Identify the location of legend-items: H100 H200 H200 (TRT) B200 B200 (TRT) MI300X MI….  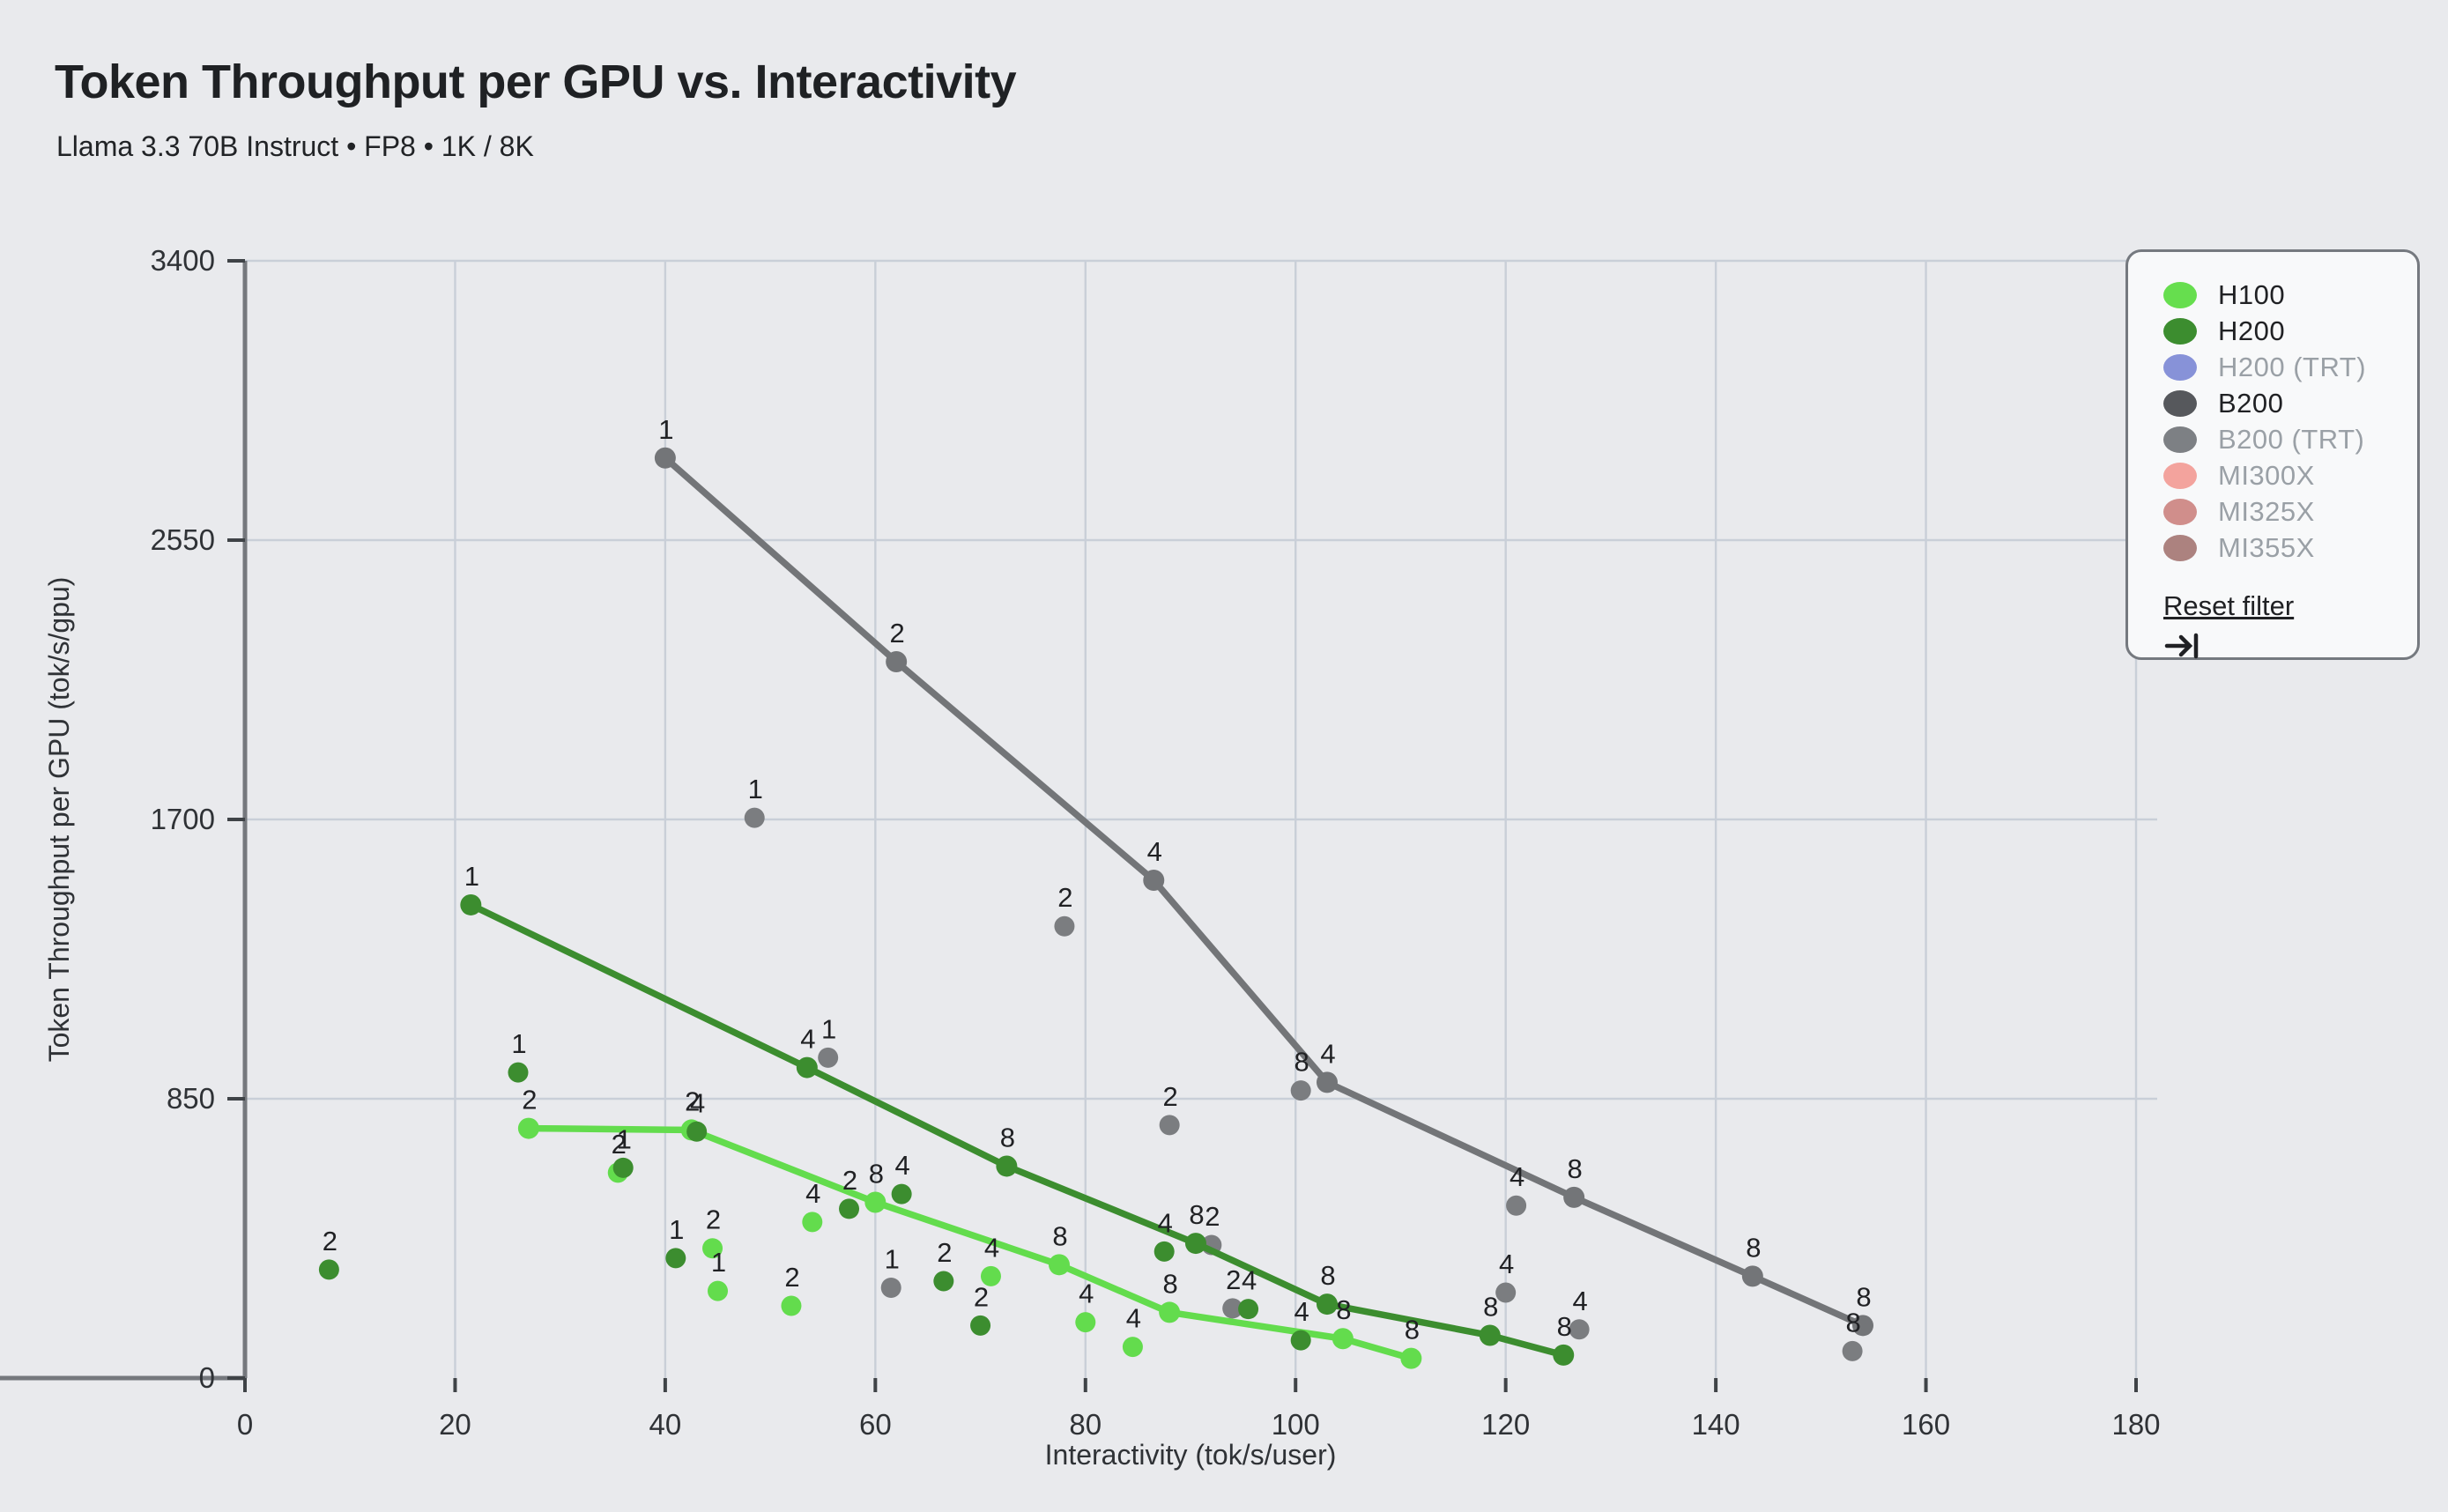
(2290, 421).